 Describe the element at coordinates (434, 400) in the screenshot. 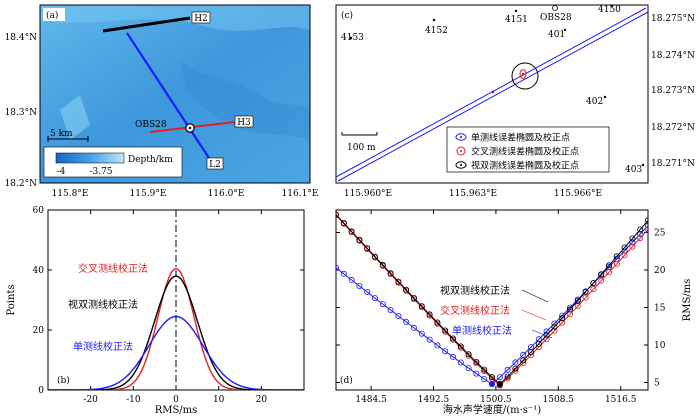

I see `x-tick-label: 1492.5` at that location.